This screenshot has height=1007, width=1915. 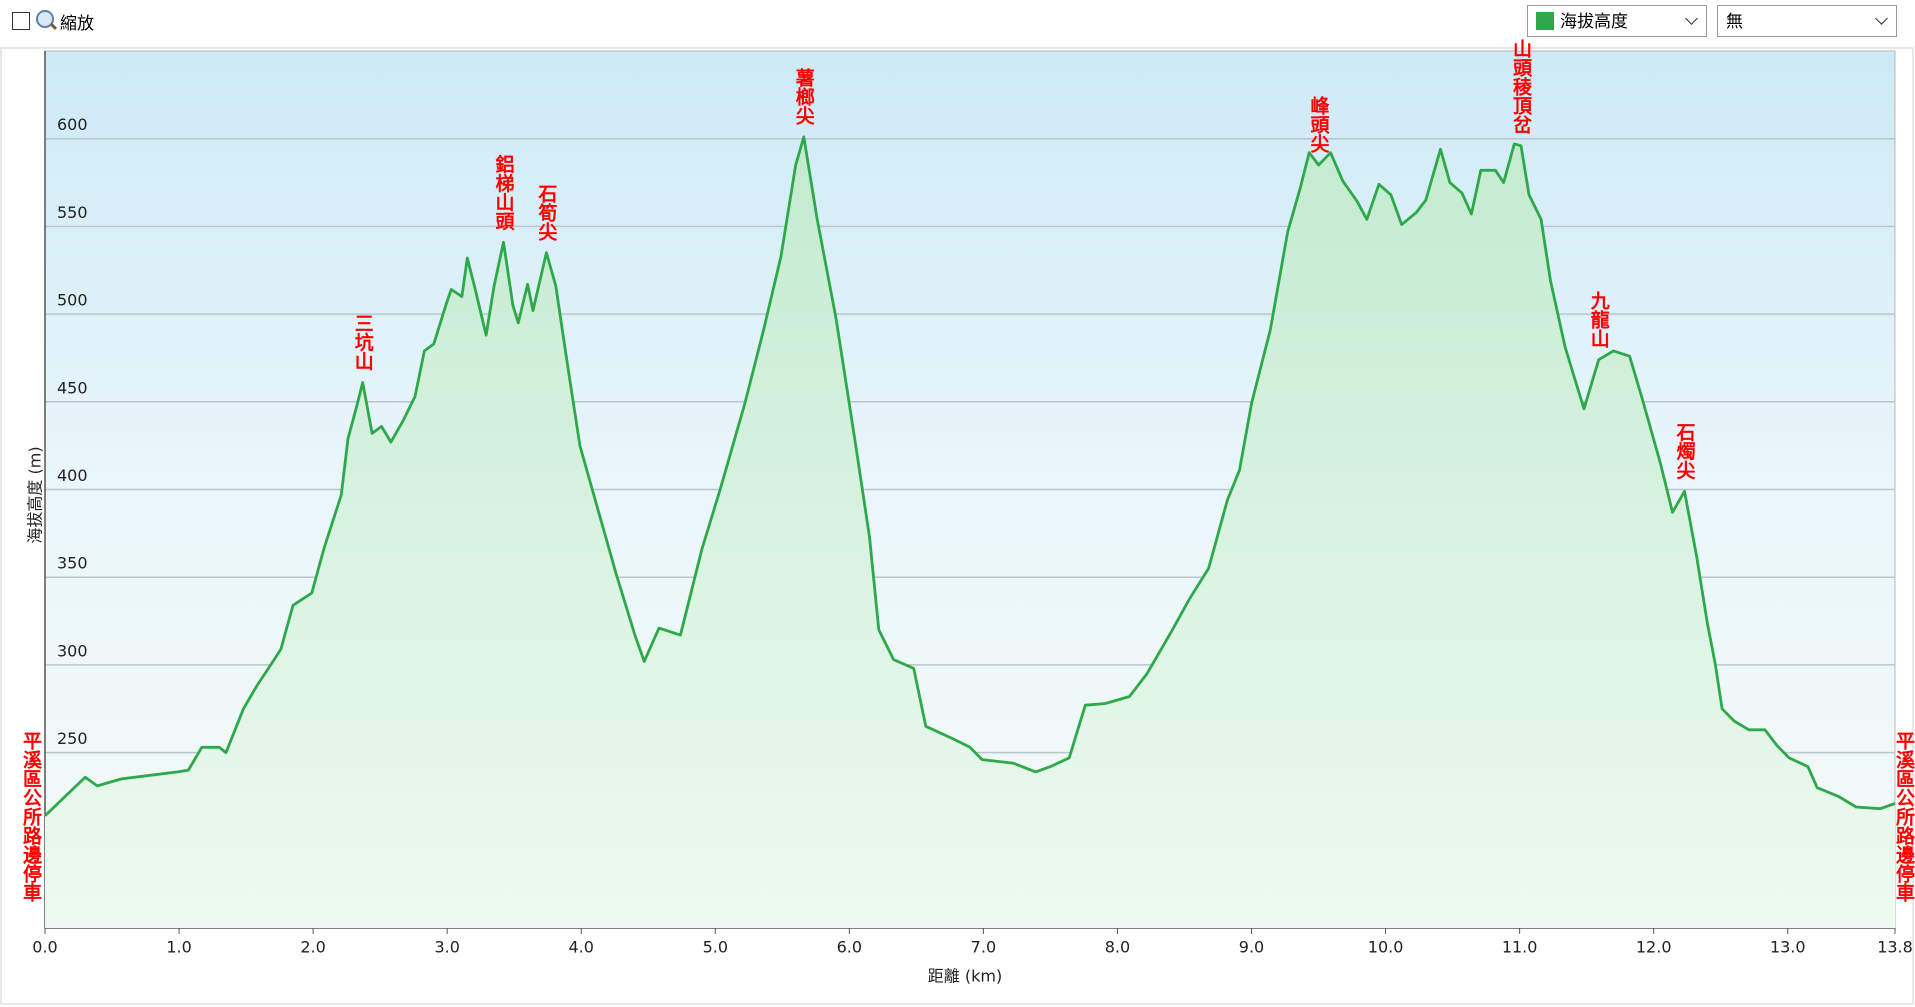 I want to click on x-tick-label: 12.0, so click(x=1654, y=947).